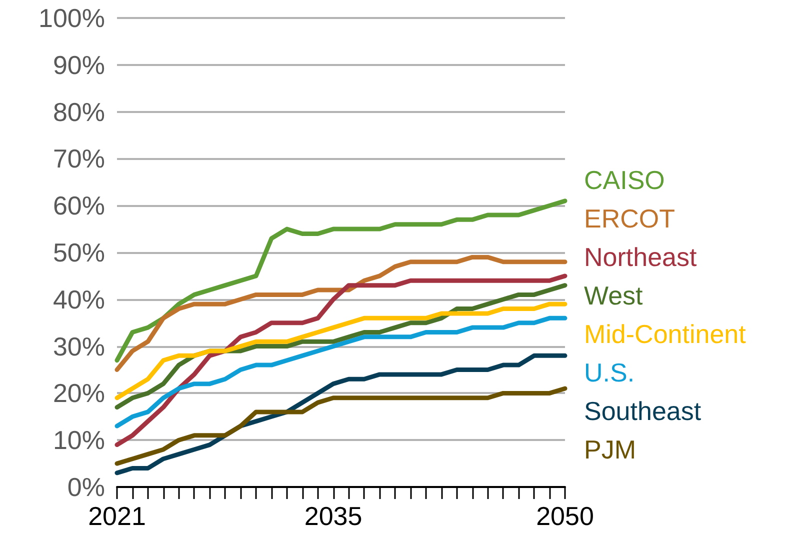  Describe the element at coordinates (78, 346) in the screenshot. I see `y-tick-label: 30%` at that location.